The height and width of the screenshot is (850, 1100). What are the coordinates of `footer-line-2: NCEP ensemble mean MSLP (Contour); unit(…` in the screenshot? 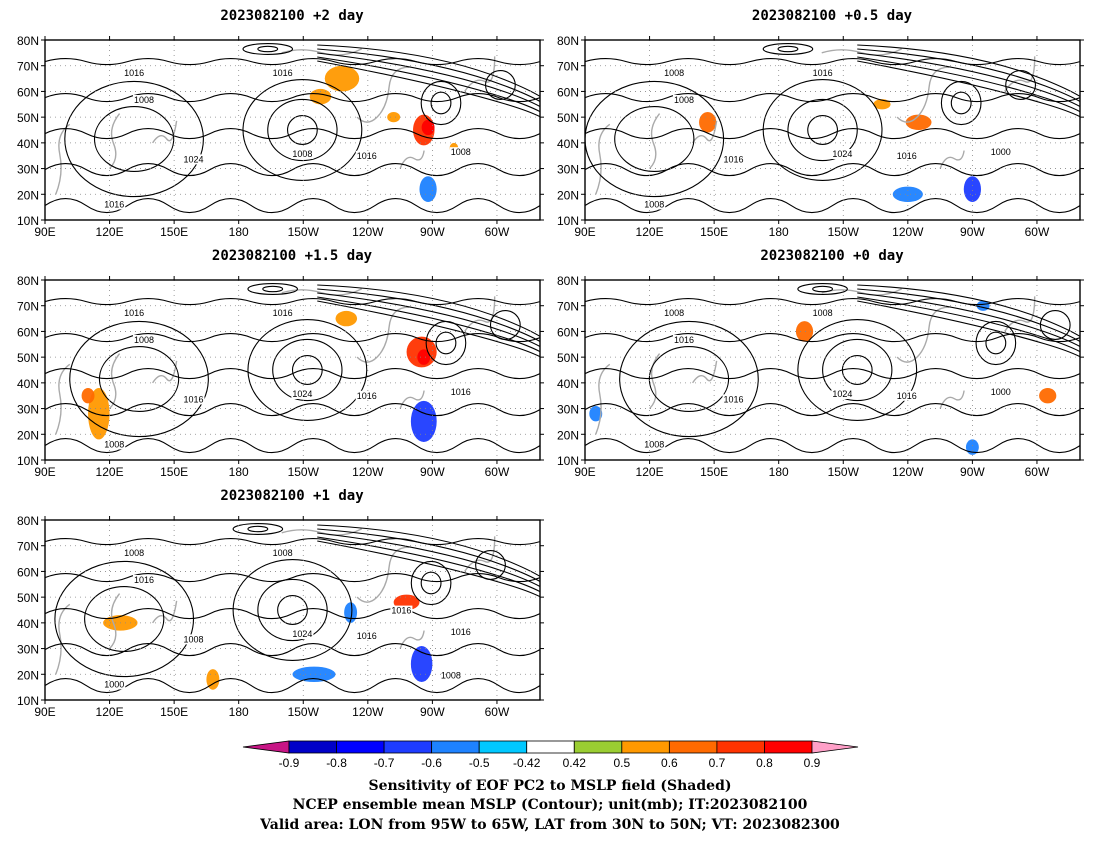 It's located at (550, 805).